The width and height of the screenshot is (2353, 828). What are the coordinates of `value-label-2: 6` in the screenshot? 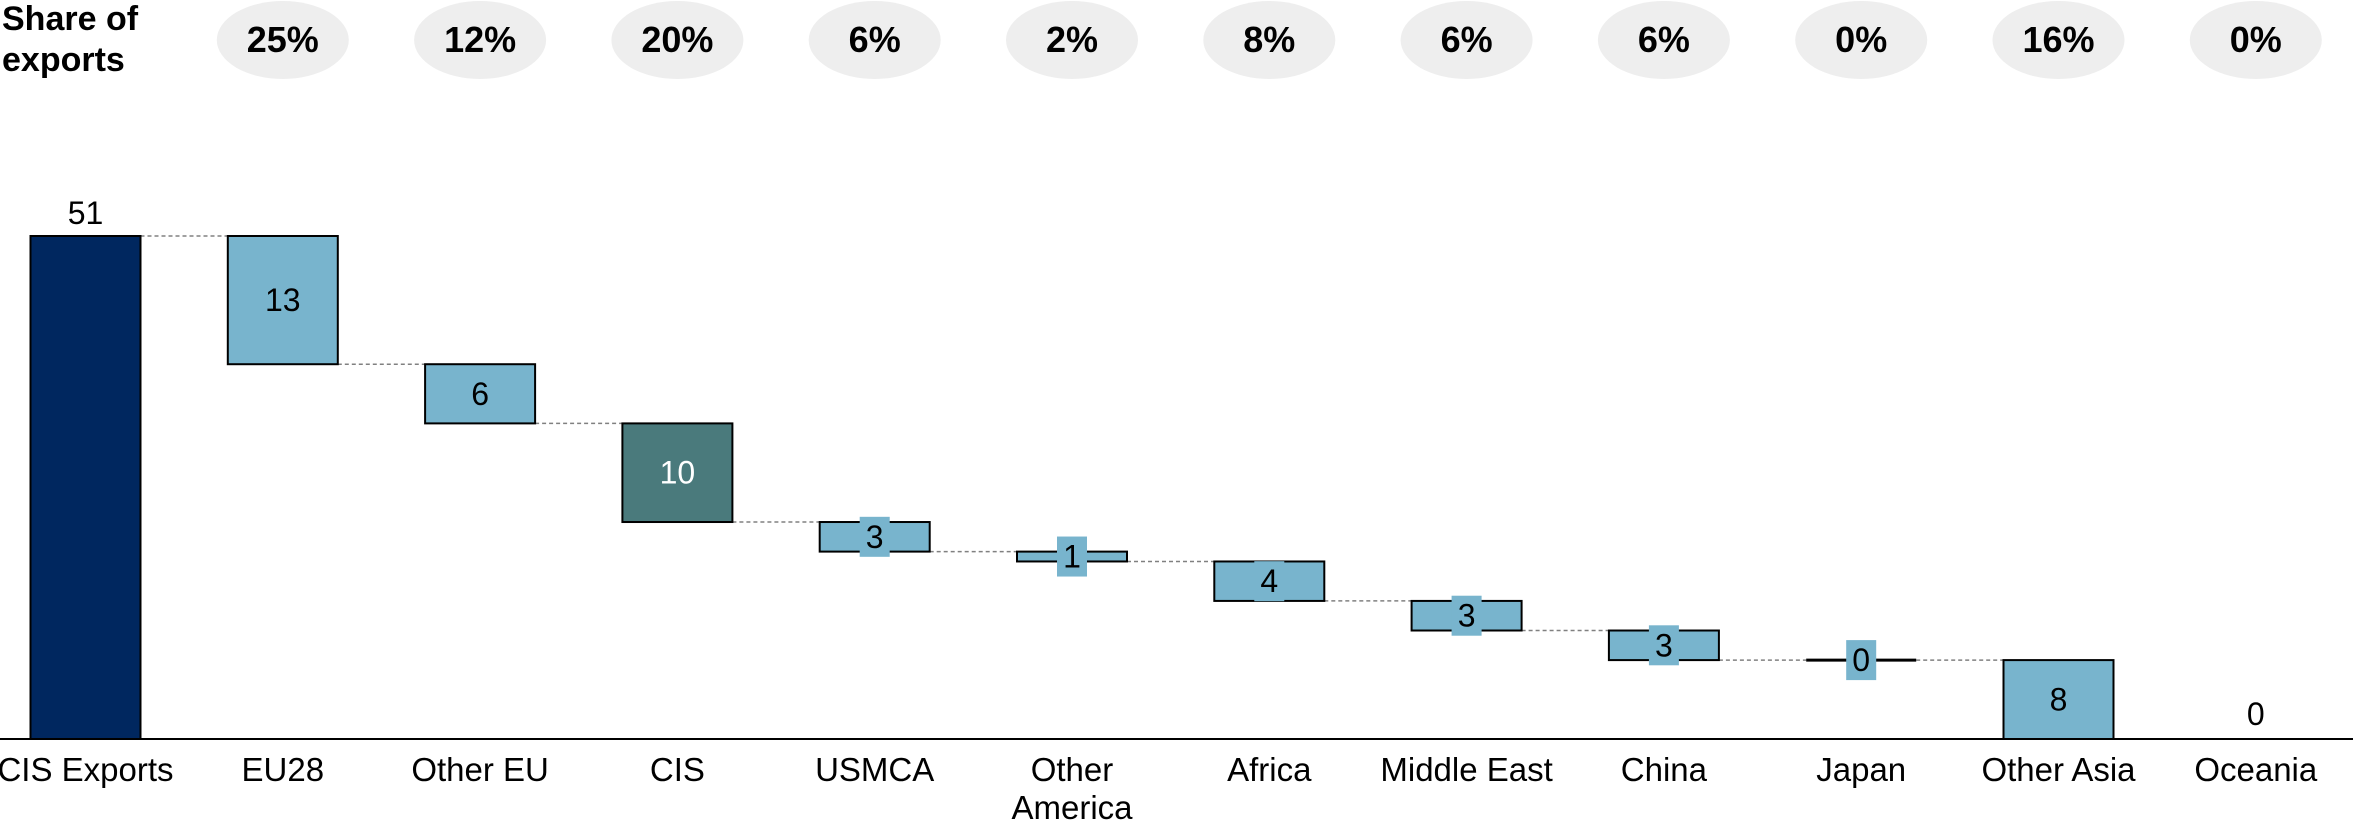 It's located at (480, 394).